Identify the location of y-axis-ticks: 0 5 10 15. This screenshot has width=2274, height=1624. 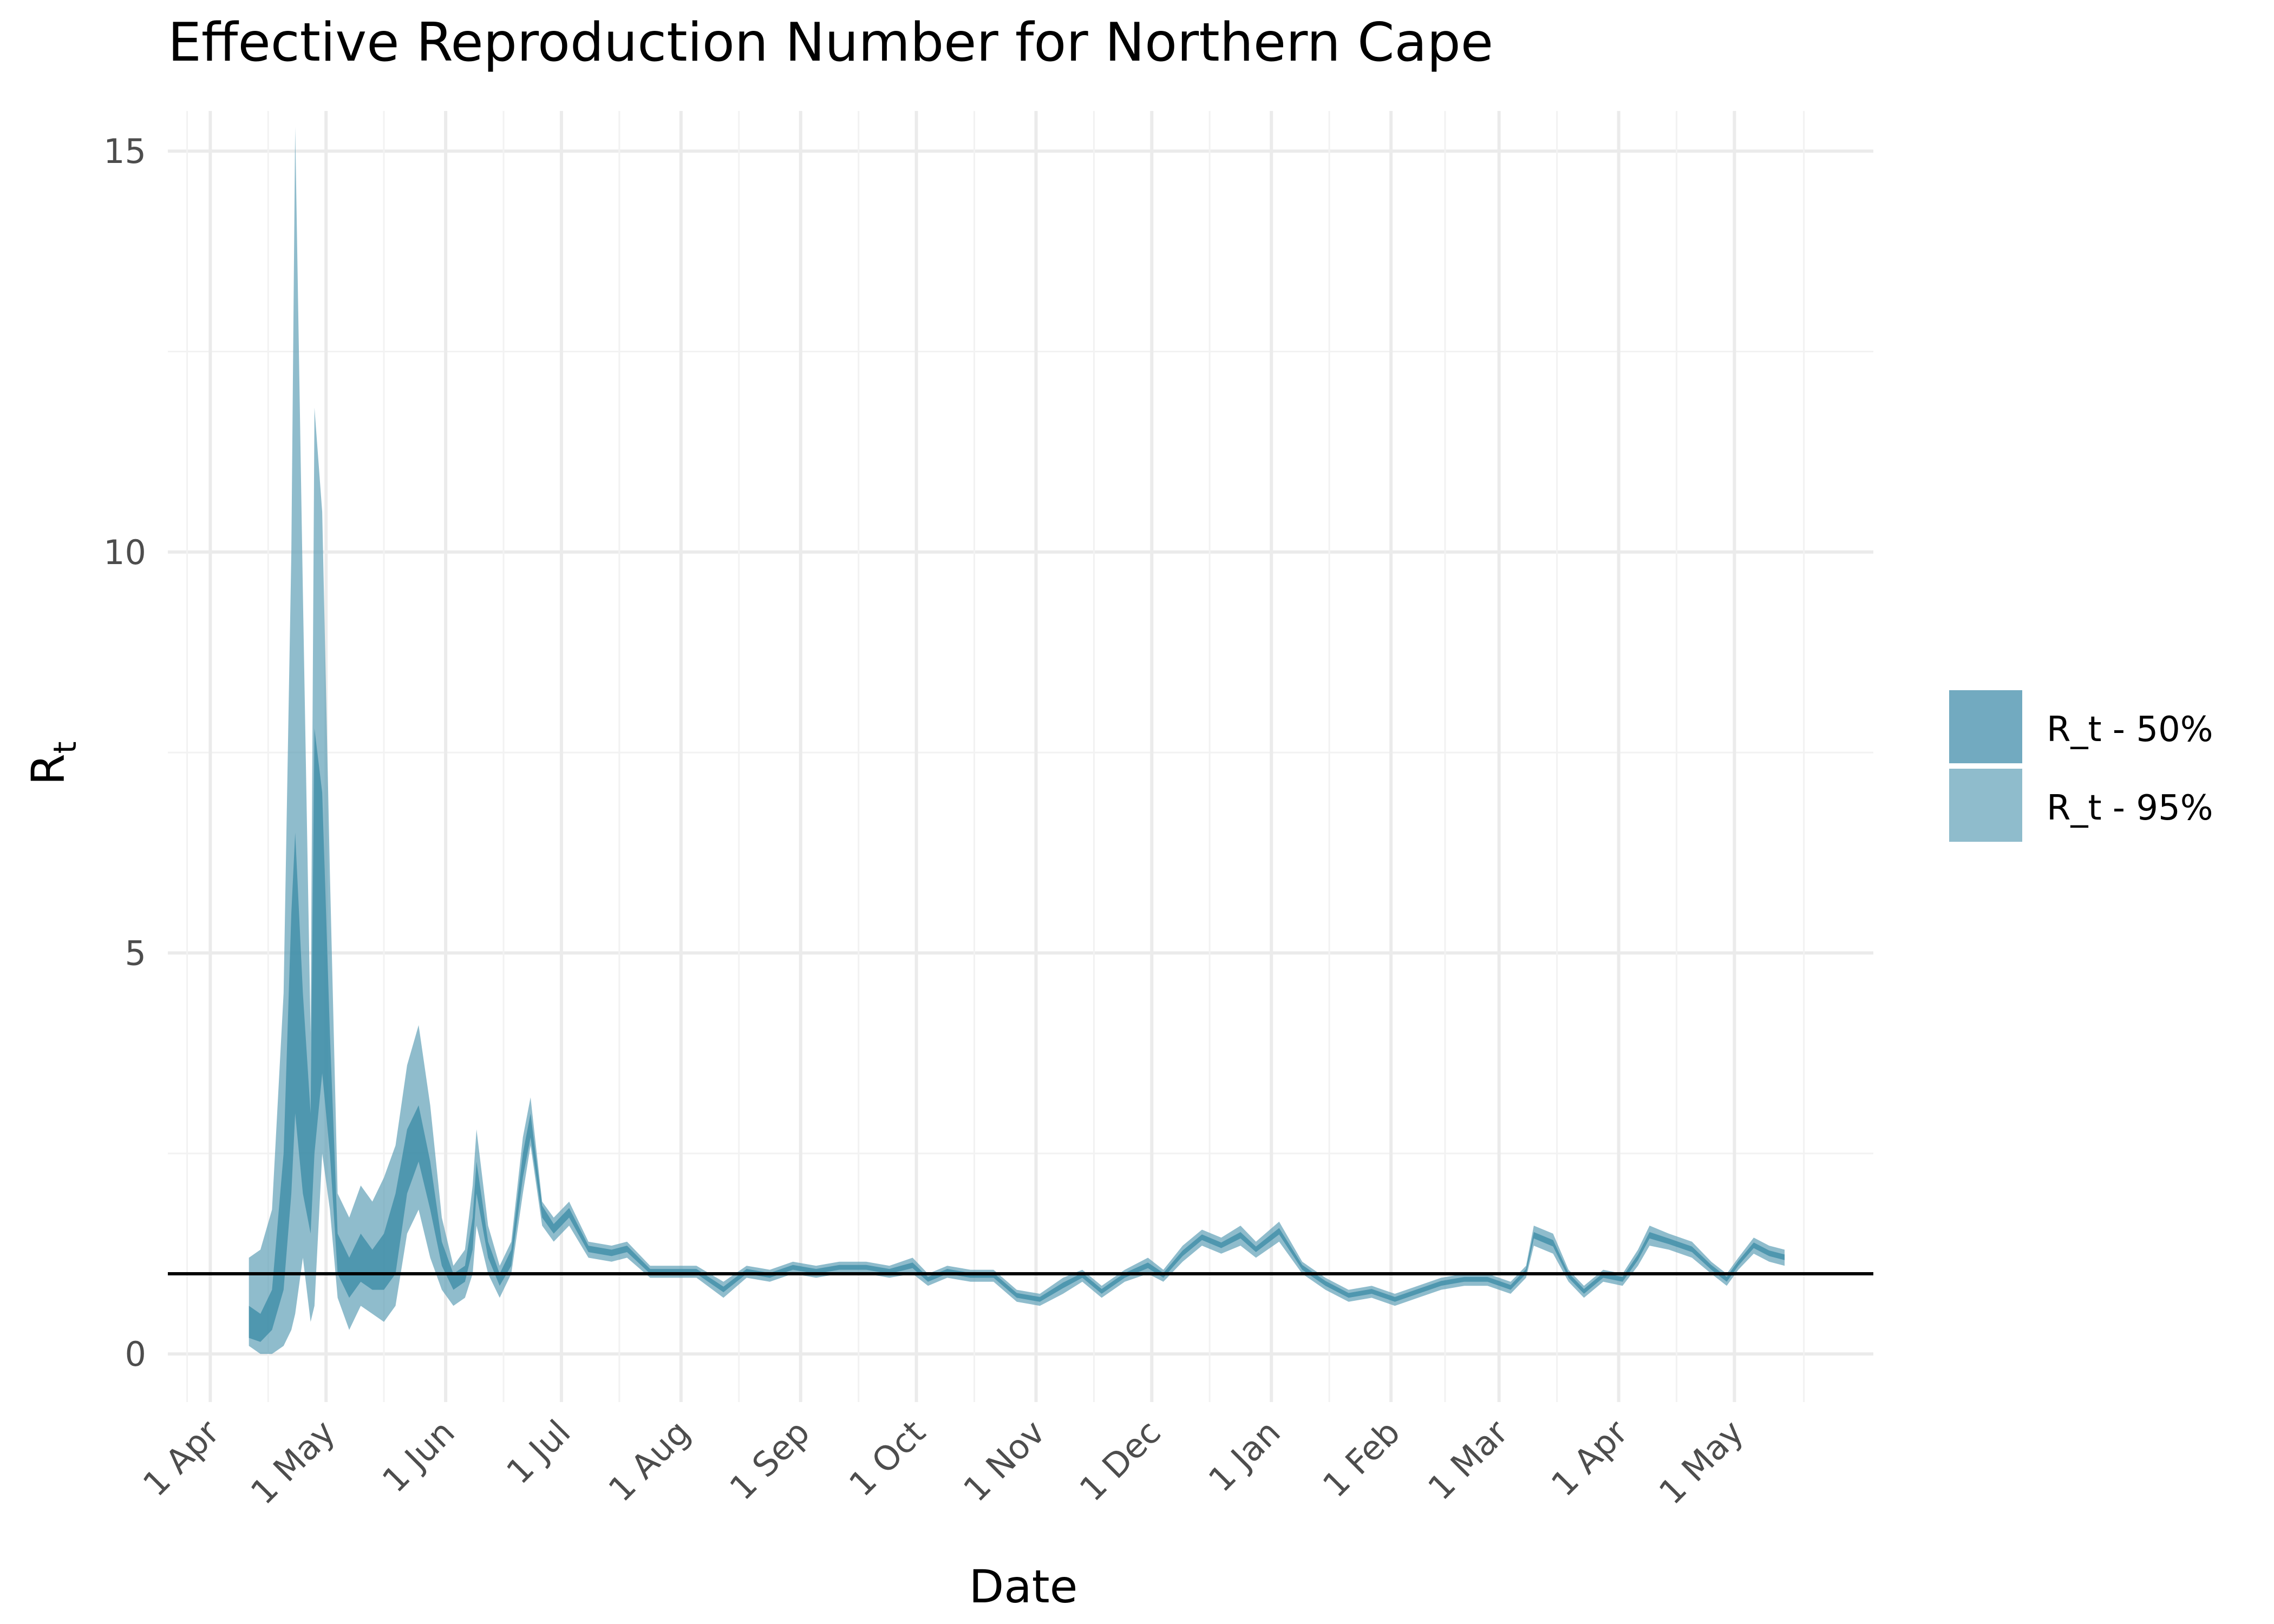
(125, 753).